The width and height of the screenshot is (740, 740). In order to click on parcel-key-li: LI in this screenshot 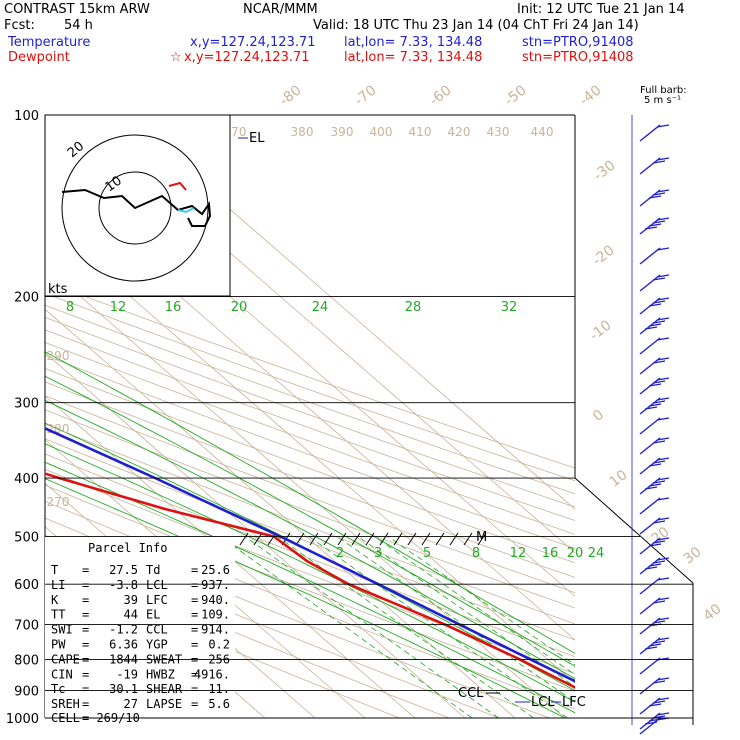, I will do `click(58, 585)`.